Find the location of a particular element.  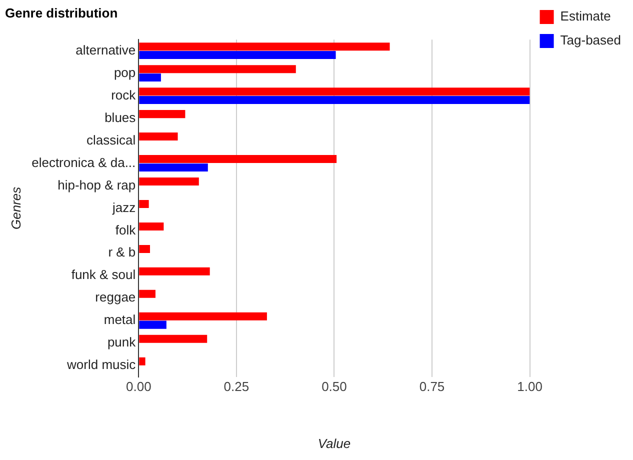

y-tick-label: folk is located at coordinates (125, 230).